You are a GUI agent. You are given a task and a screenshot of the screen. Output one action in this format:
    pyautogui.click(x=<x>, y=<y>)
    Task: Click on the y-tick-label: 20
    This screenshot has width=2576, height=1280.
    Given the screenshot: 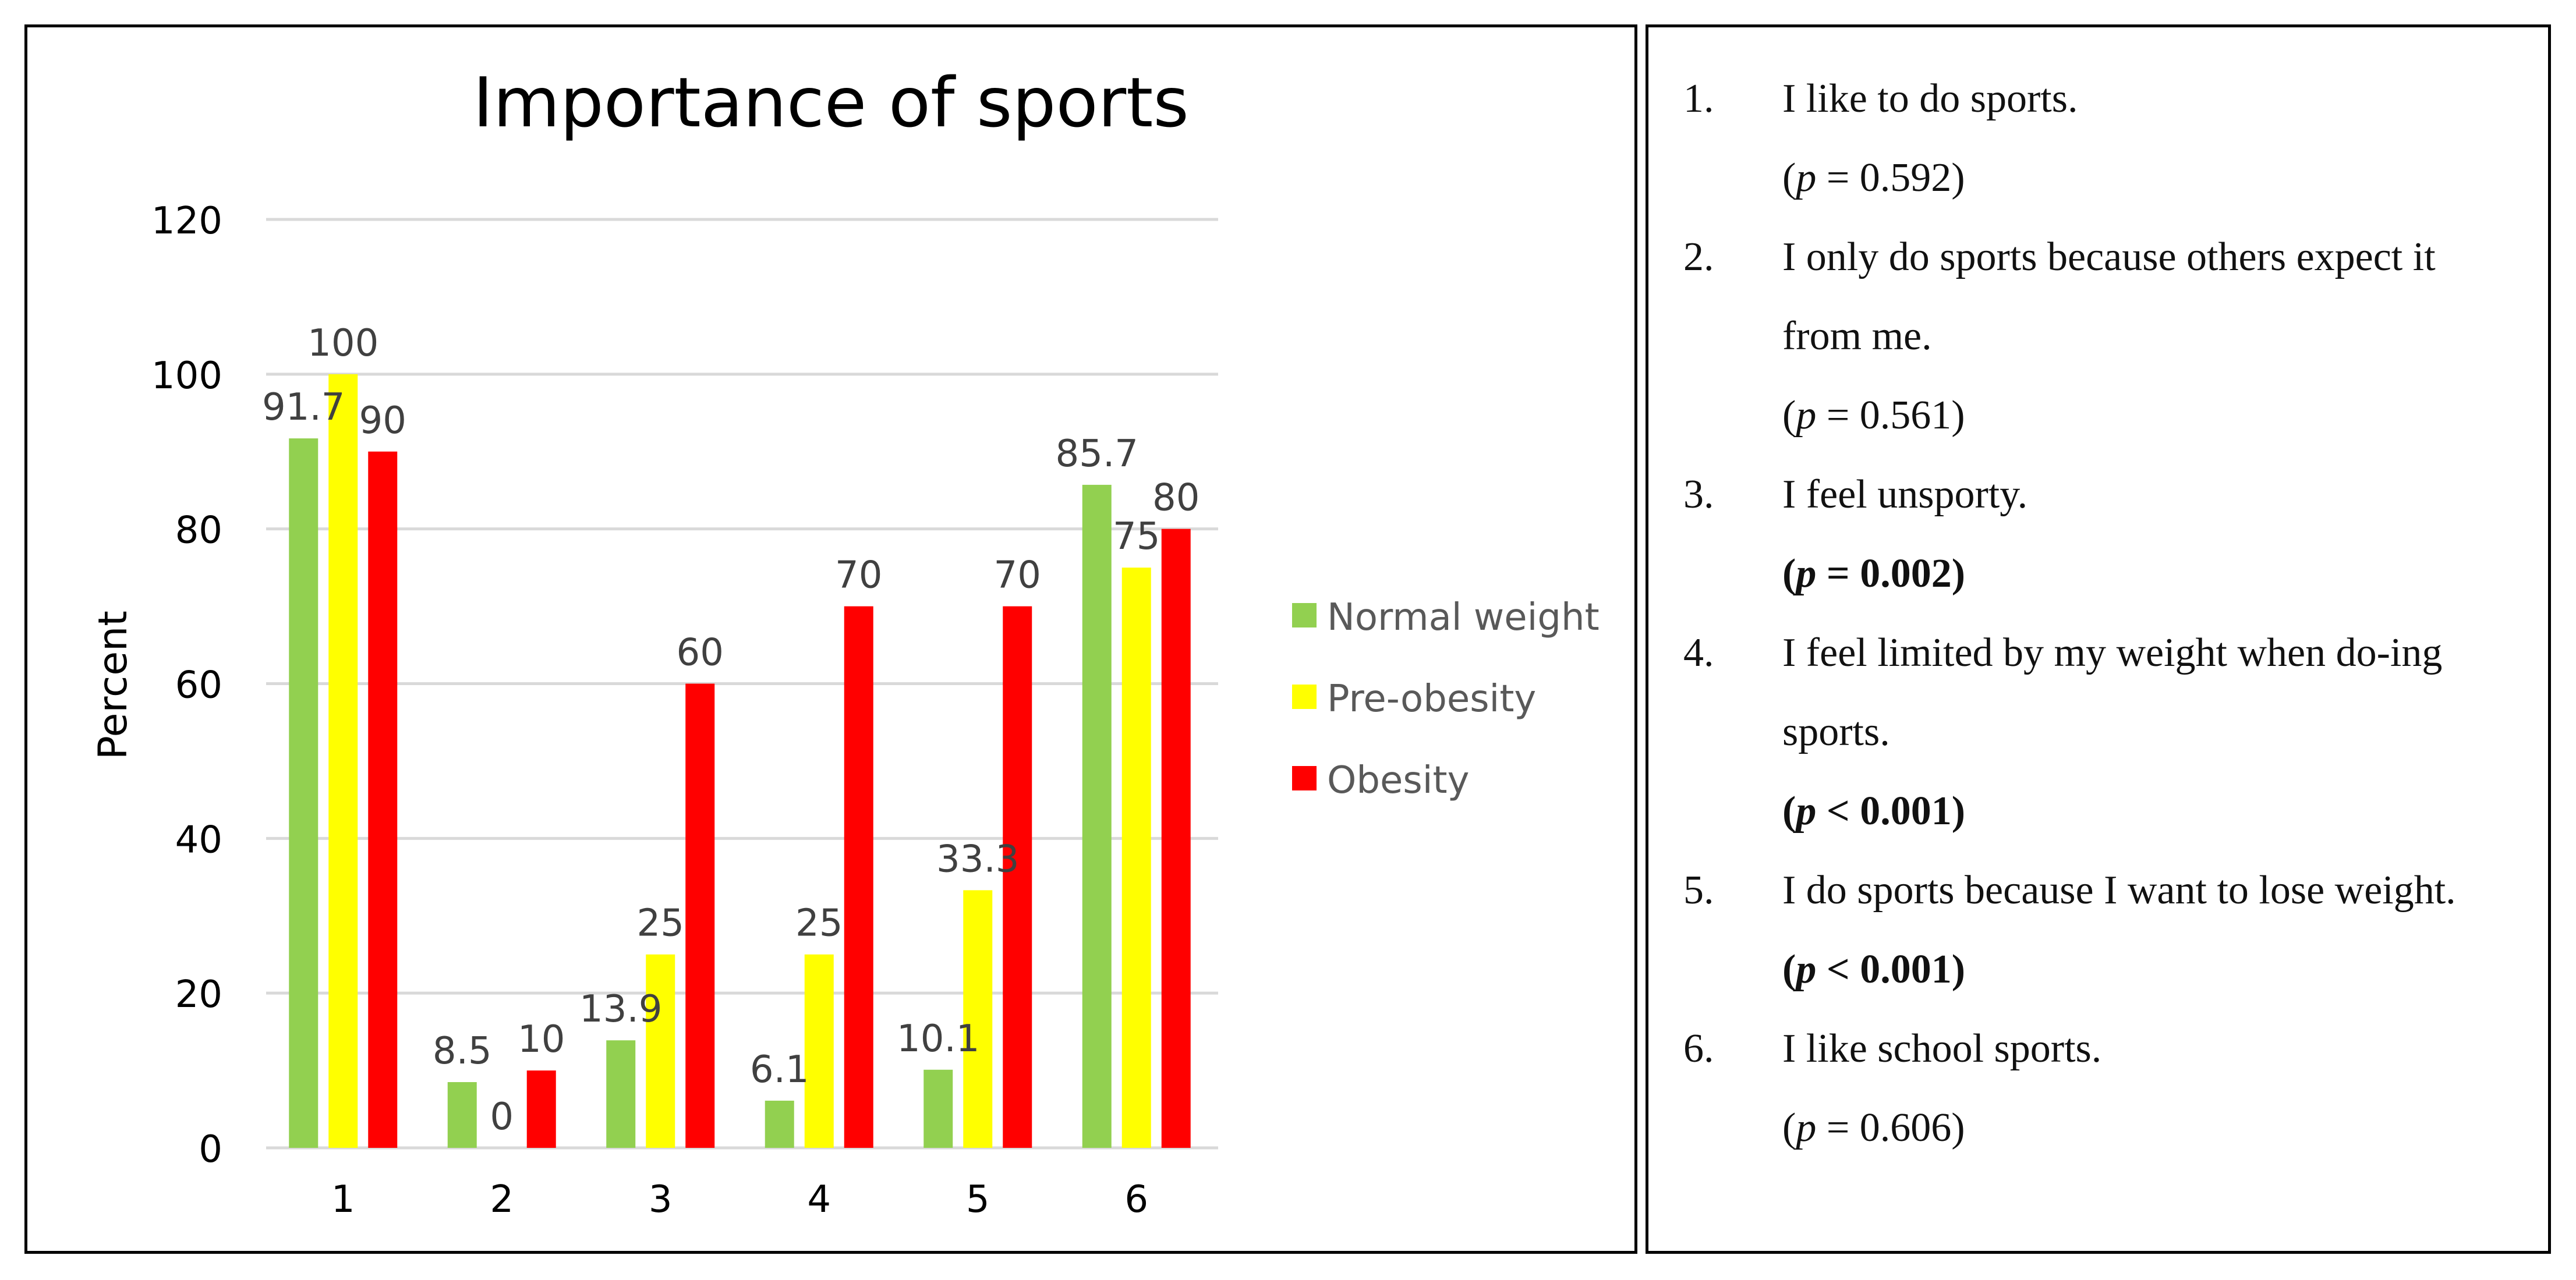 What is the action you would take?
    pyautogui.click(x=198, y=995)
    